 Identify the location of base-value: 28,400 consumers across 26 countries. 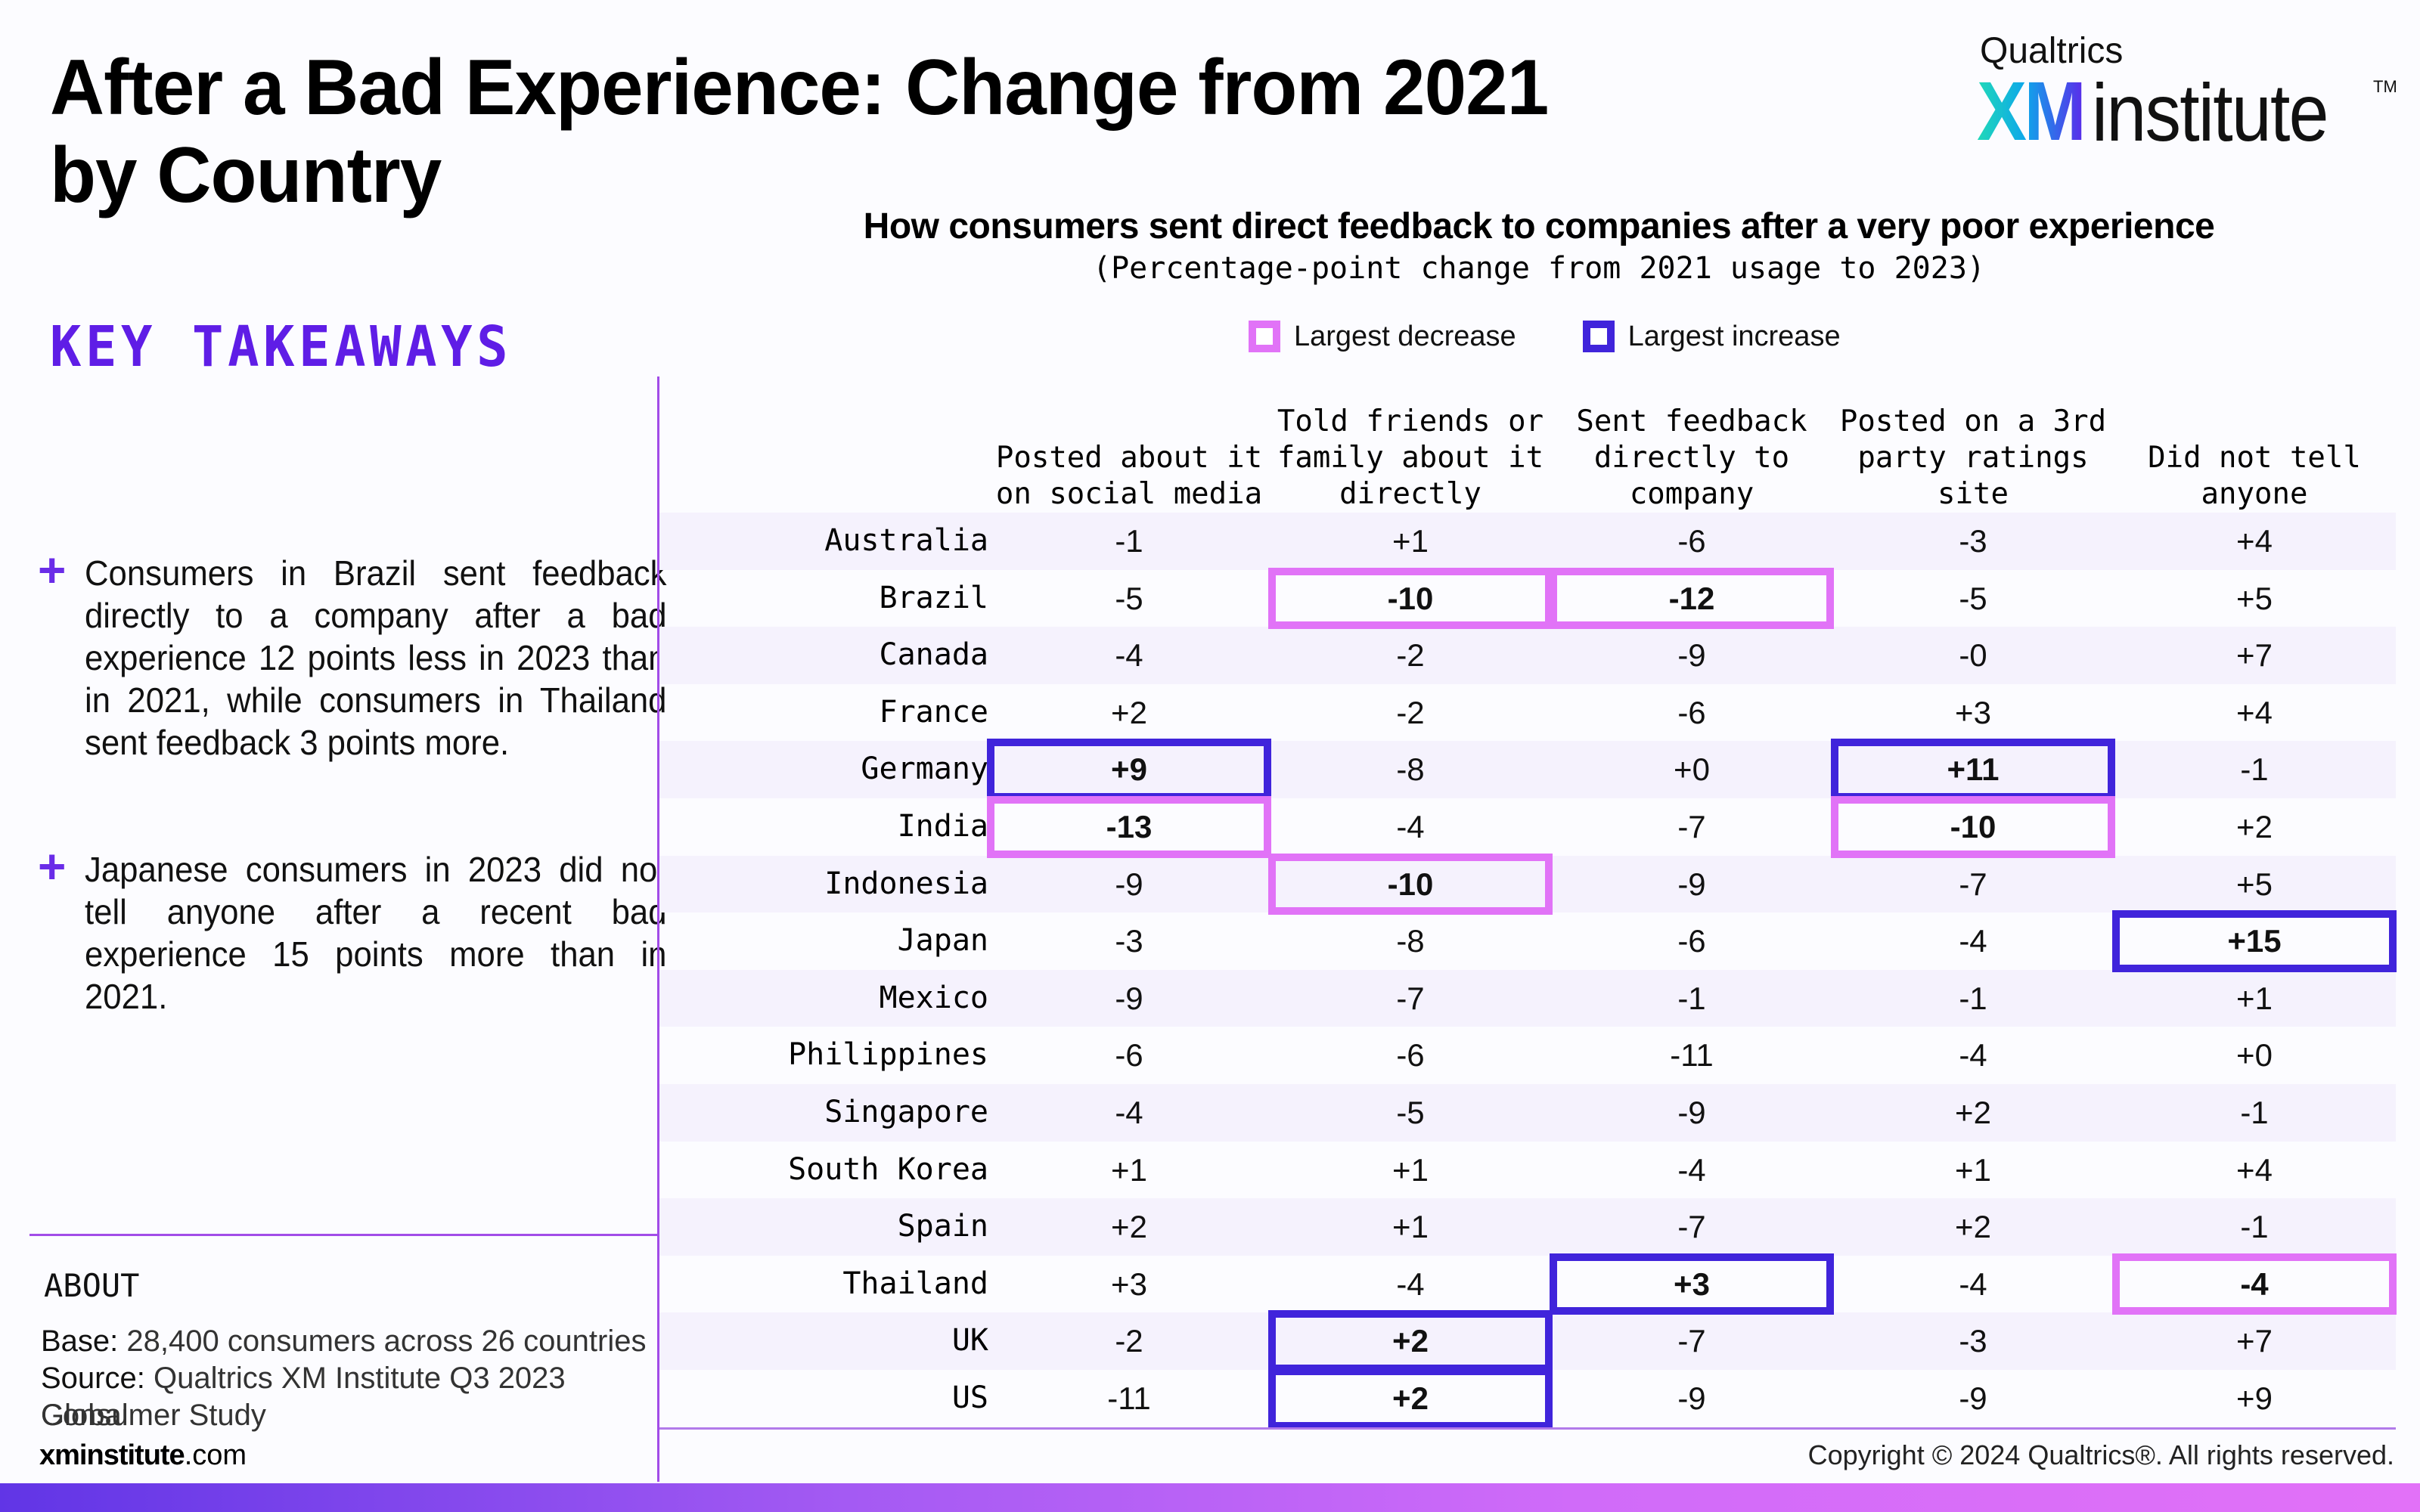
(386, 1341).